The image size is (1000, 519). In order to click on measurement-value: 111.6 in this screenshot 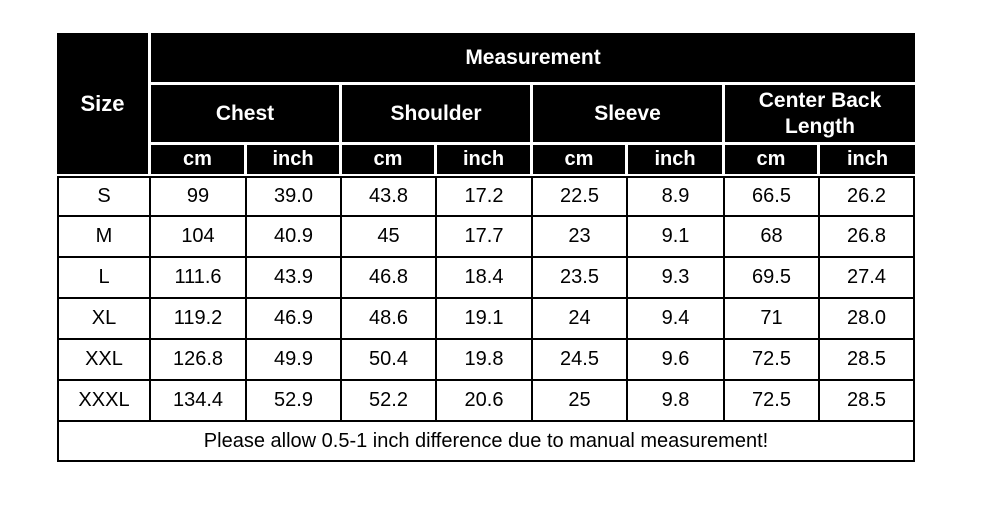, I will do `click(199, 278)`.